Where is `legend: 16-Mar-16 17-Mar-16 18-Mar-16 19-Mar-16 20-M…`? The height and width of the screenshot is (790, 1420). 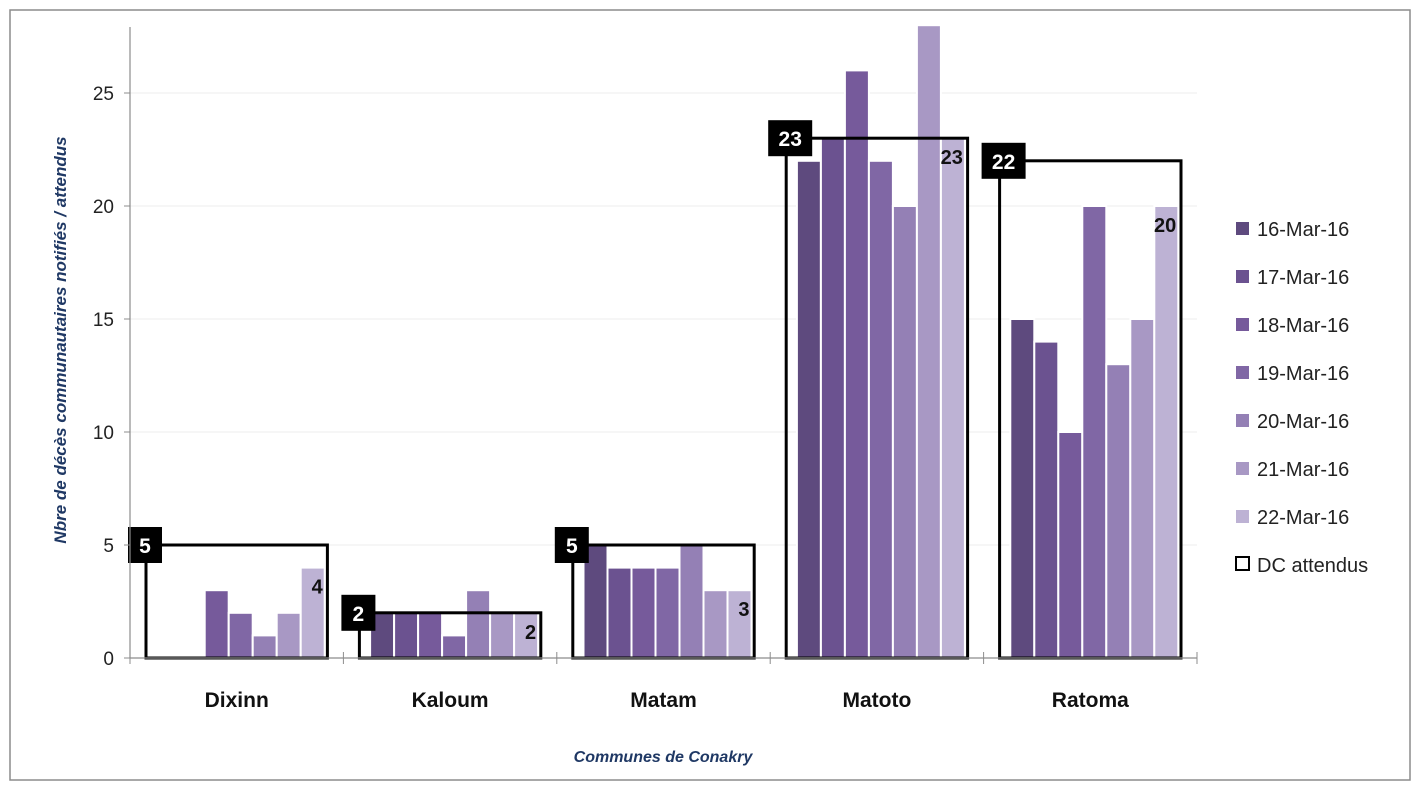
legend: 16-Mar-16 17-Mar-16 18-Mar-16 19-Mar-16 20-M… is located at coordinates (1301, 398).